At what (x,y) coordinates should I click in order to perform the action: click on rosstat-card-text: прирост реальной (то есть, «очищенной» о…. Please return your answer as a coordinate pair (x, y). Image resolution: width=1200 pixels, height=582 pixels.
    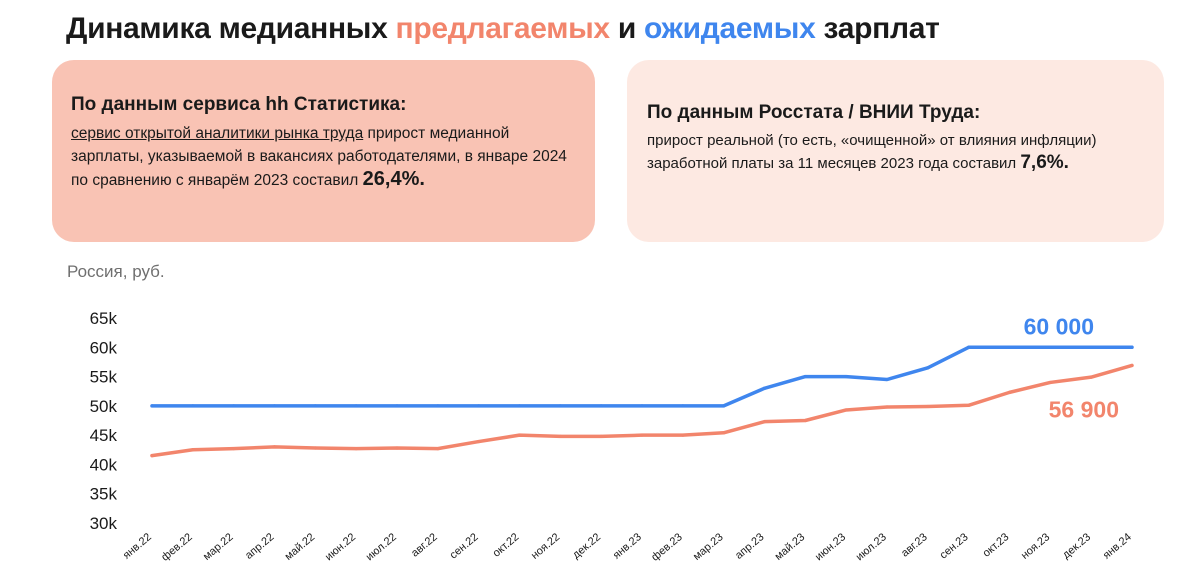
    Looking at the image, I should click on (872, 152).